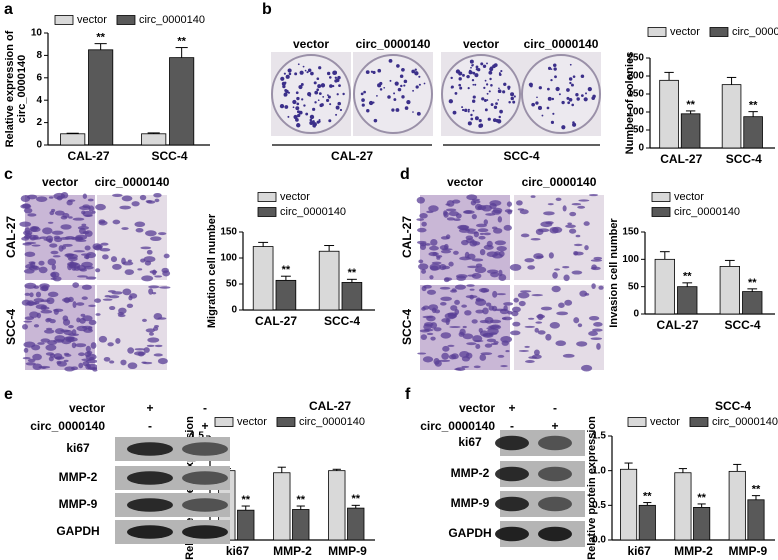  What do you see at coordinates (512, 426) in the screenshot?
I see `condition-mark: -` at bounding box center [512, 426].